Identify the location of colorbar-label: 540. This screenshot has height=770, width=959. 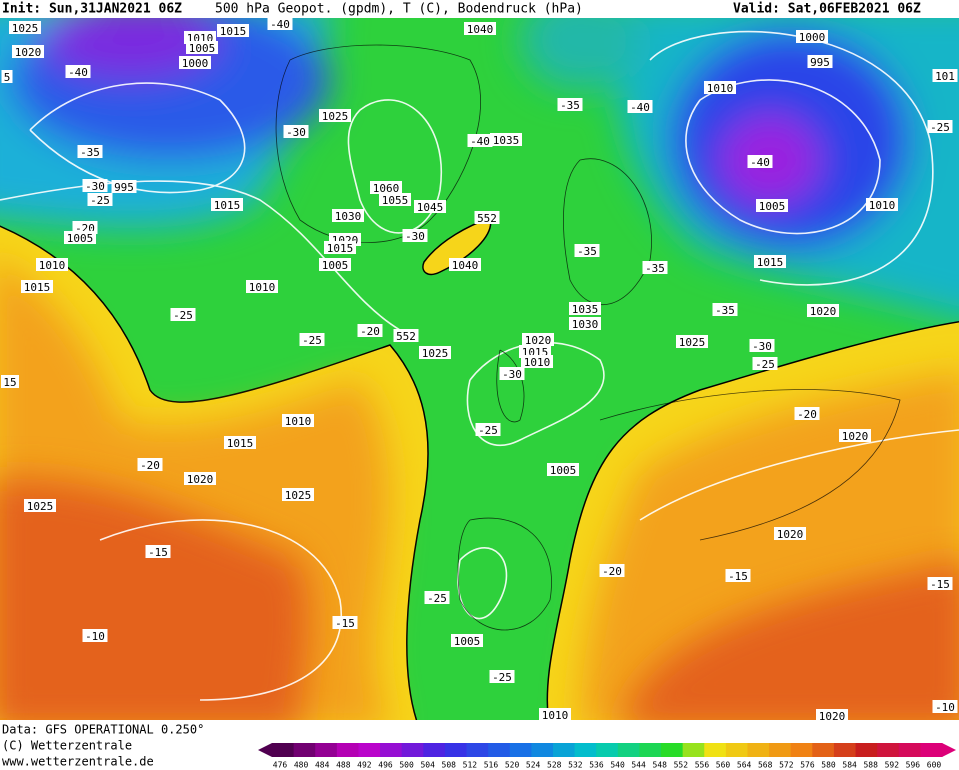
(617, 765).